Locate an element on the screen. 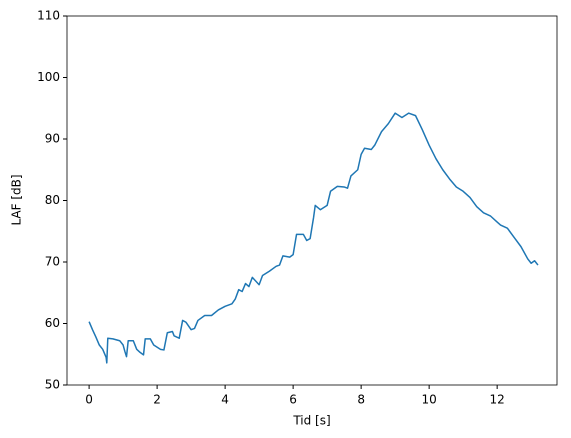 The height and width of the screenshot is (438, 571). y-tick-label: 70 is located at coordinates (52, 262).